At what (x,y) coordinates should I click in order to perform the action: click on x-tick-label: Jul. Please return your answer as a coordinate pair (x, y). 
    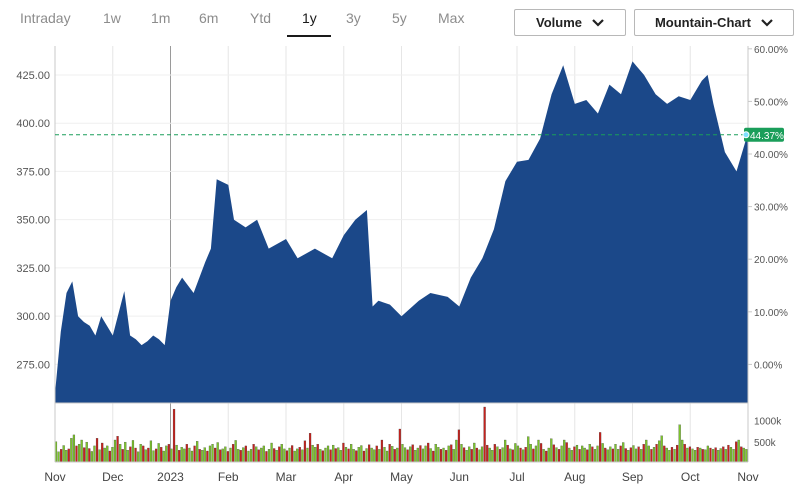
    Looking at the image, I should click on (516, 477).